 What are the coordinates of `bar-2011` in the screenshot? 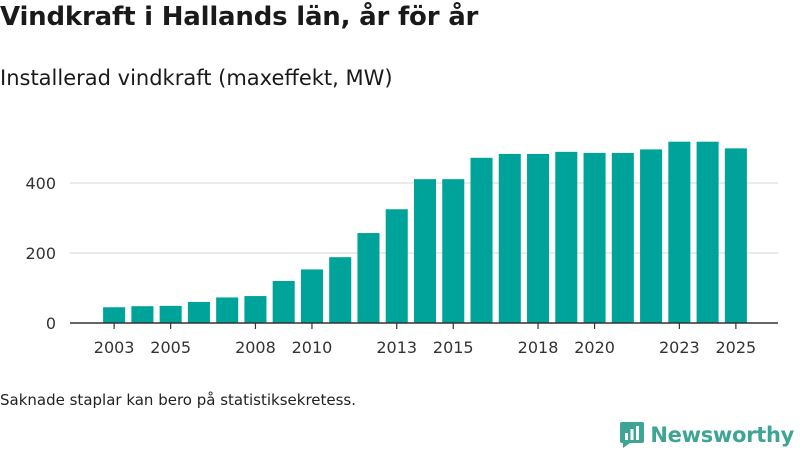 It's located at (340, 290).